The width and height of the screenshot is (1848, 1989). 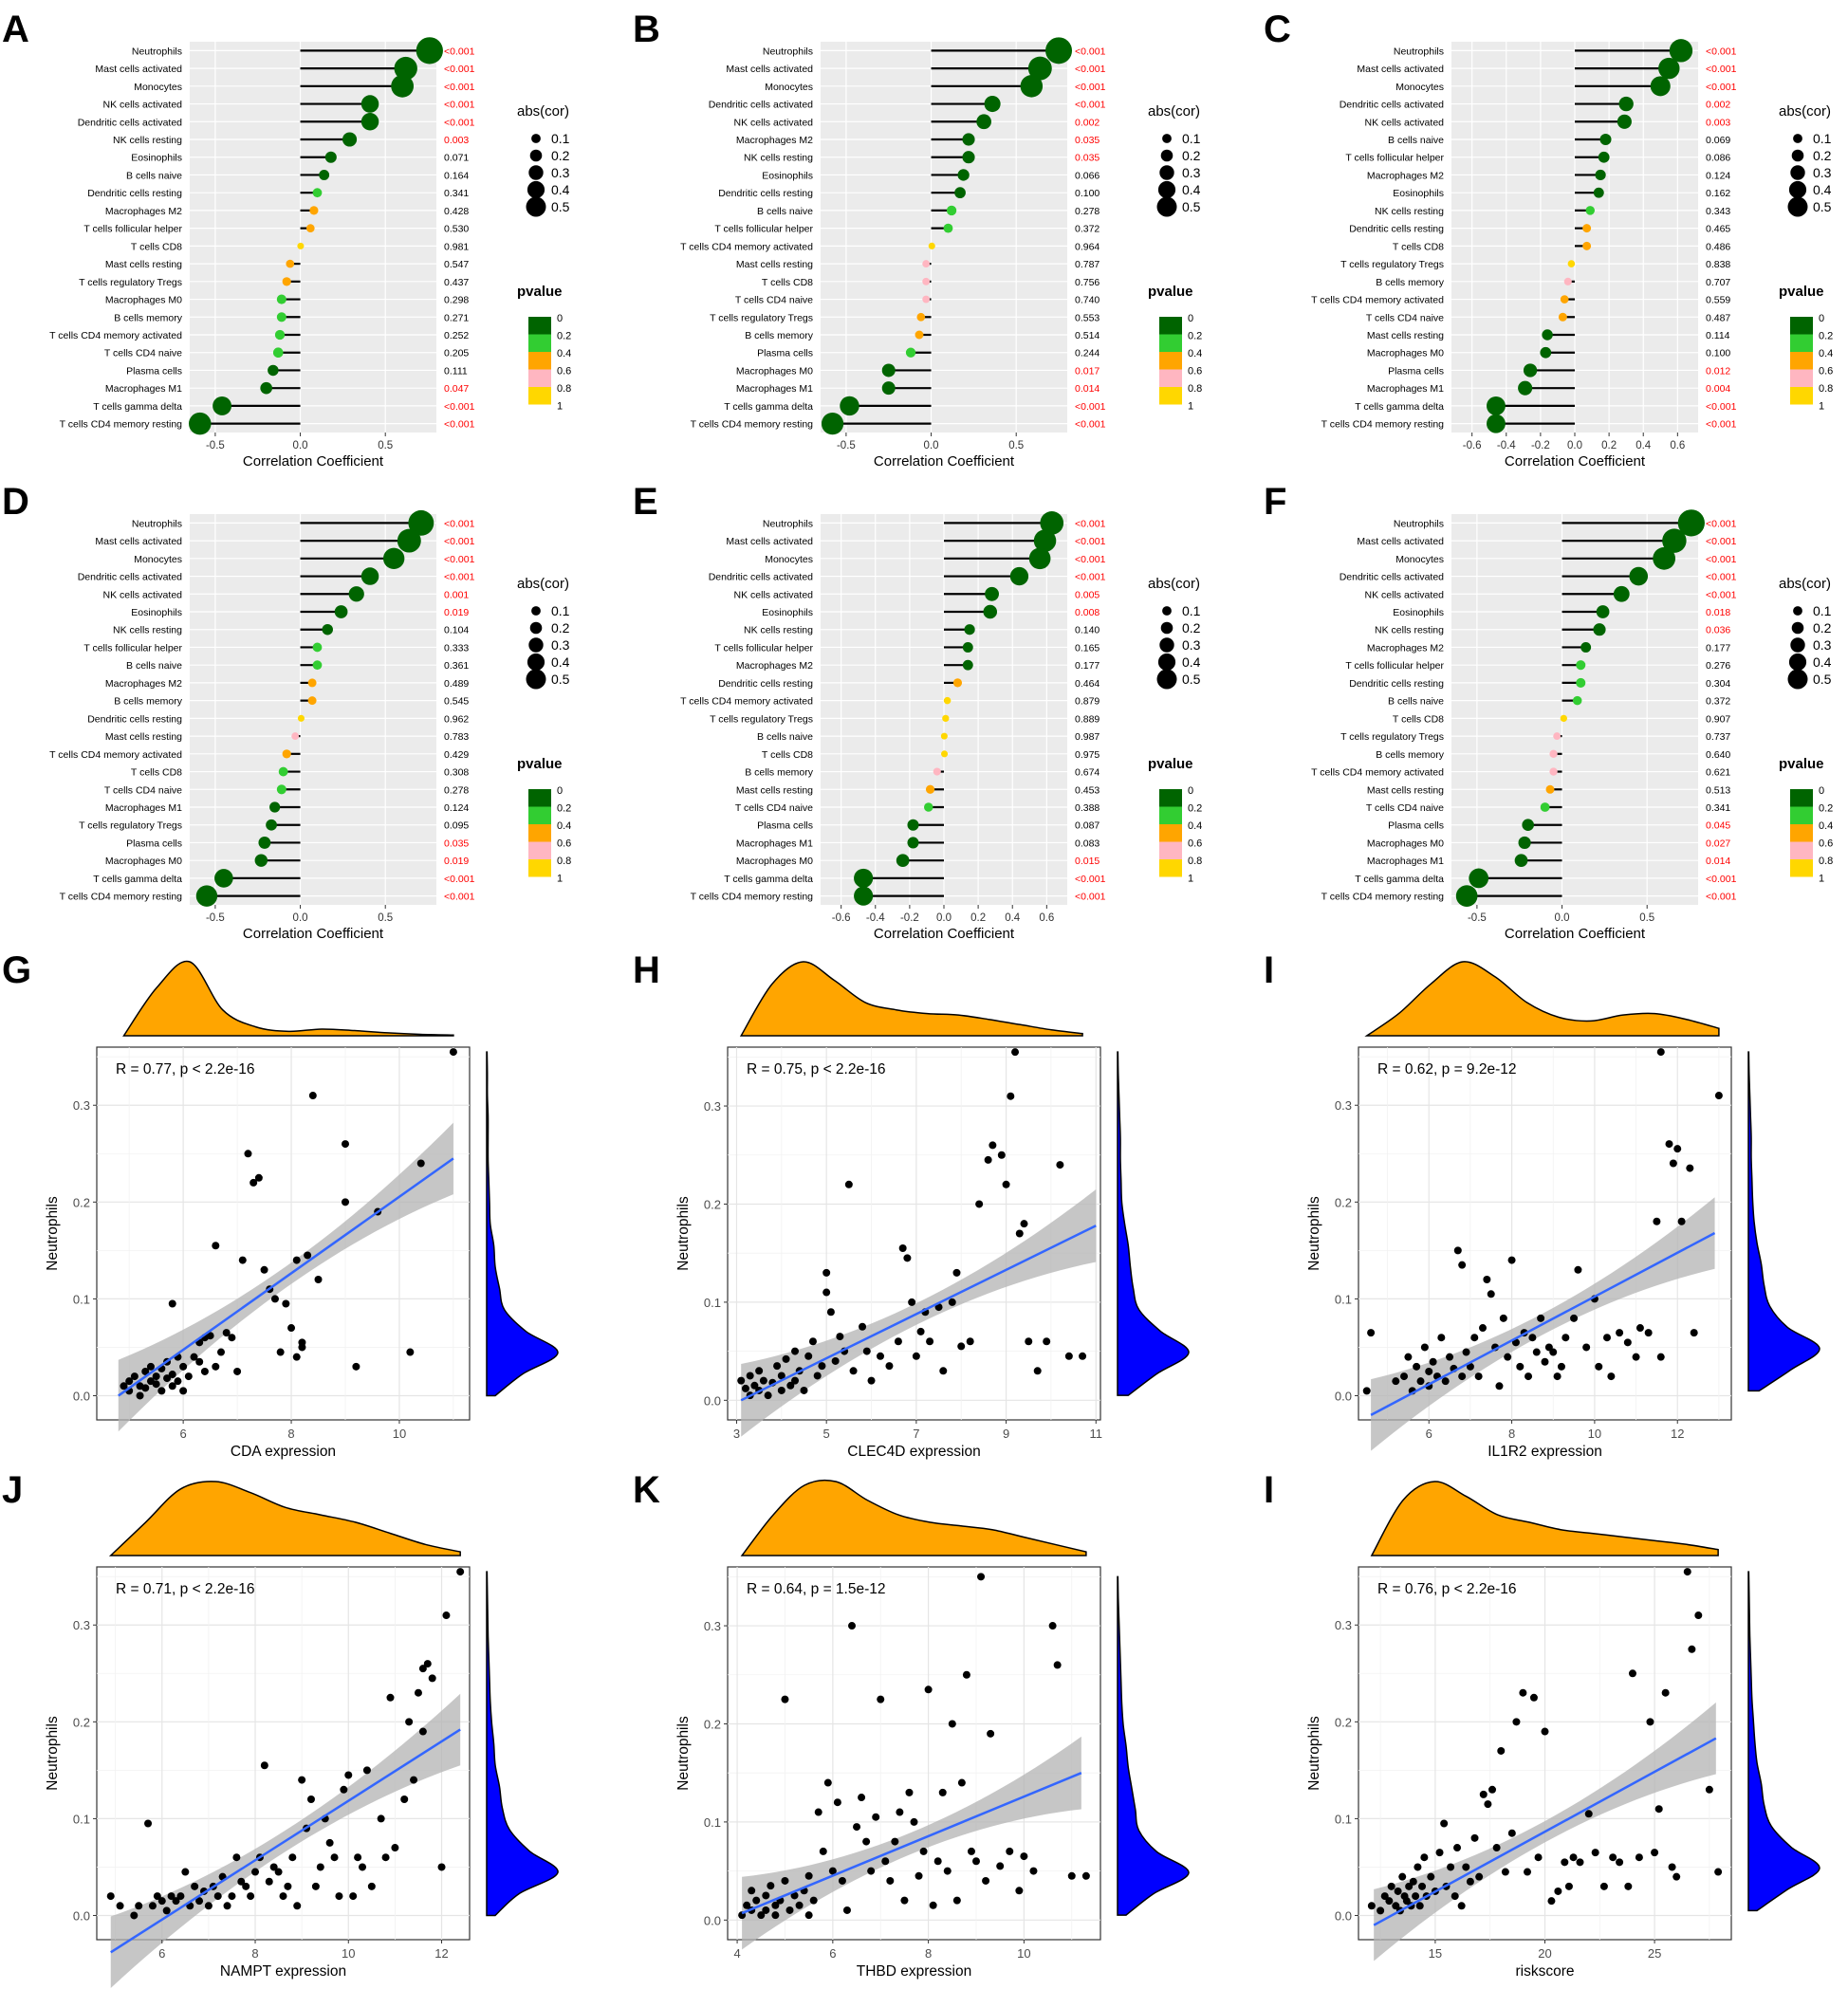 I want to click on y-axis-title: Neutrophils, so click(x=1314, y=1753).